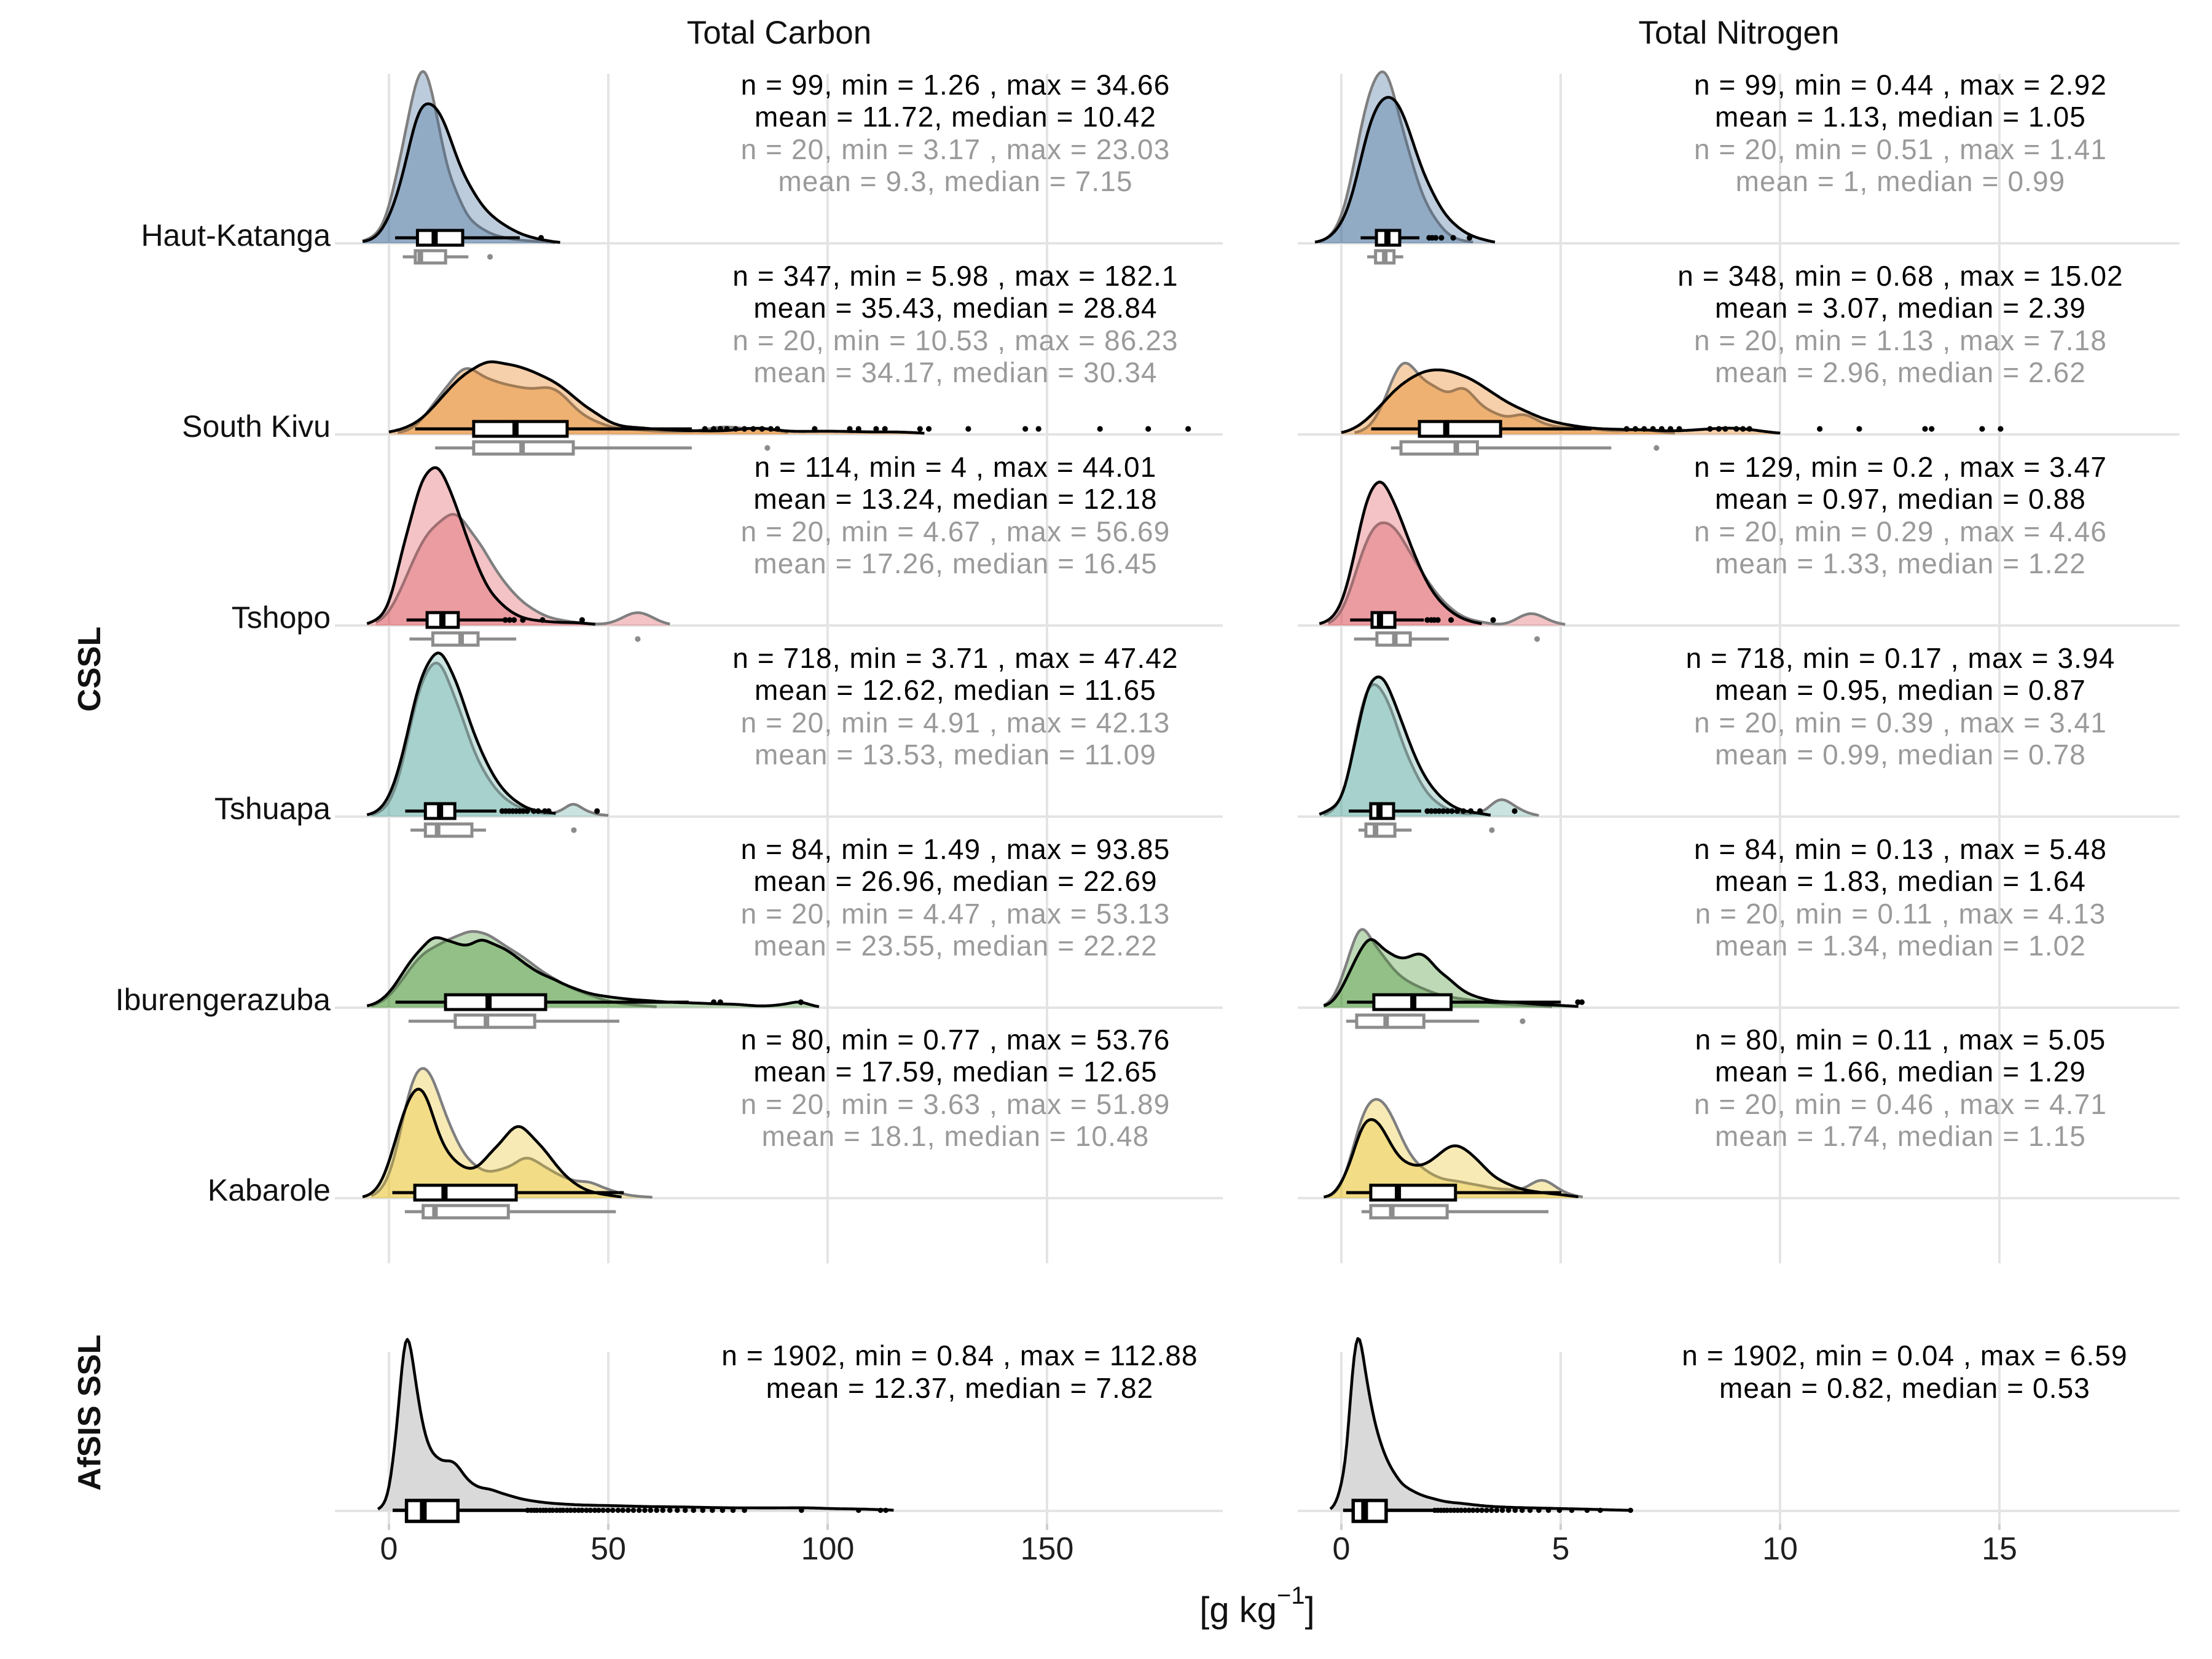 This screenshot has height=1659, width=2212. I want to click on svg-text: Iburengerazuba, so click(223, 999).